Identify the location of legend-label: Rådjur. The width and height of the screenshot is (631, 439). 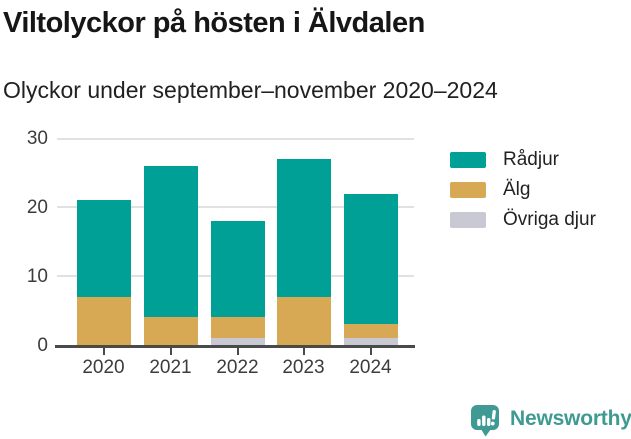
(531, 159).